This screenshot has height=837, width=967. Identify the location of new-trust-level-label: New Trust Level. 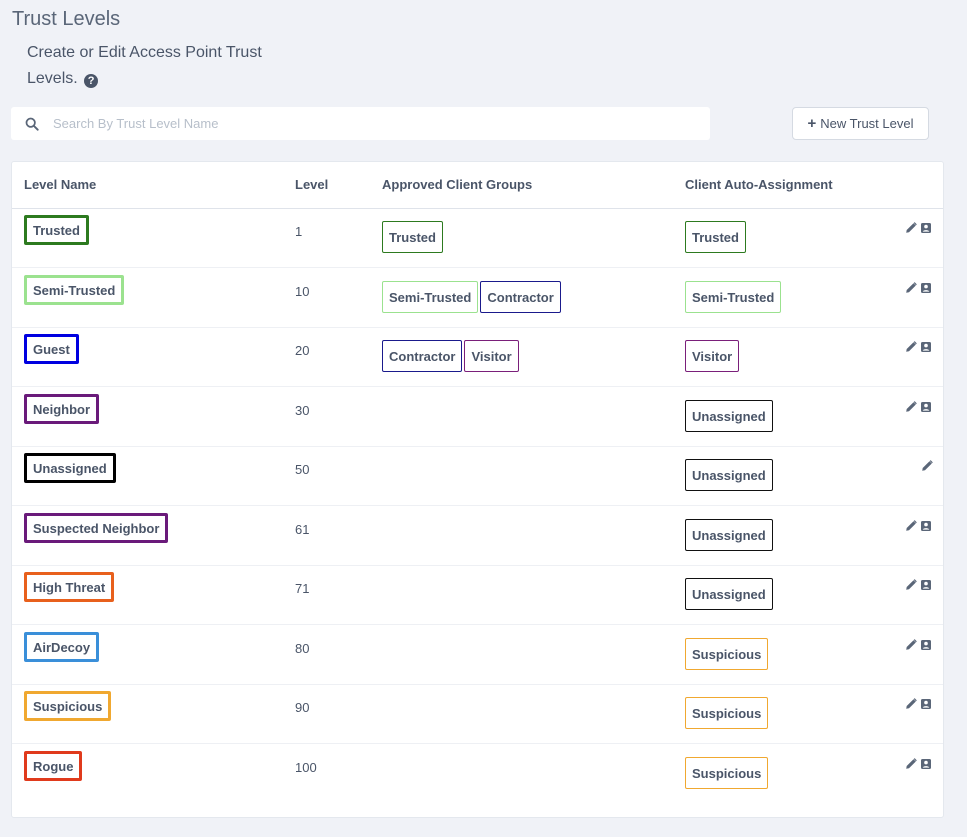
(867, 123).